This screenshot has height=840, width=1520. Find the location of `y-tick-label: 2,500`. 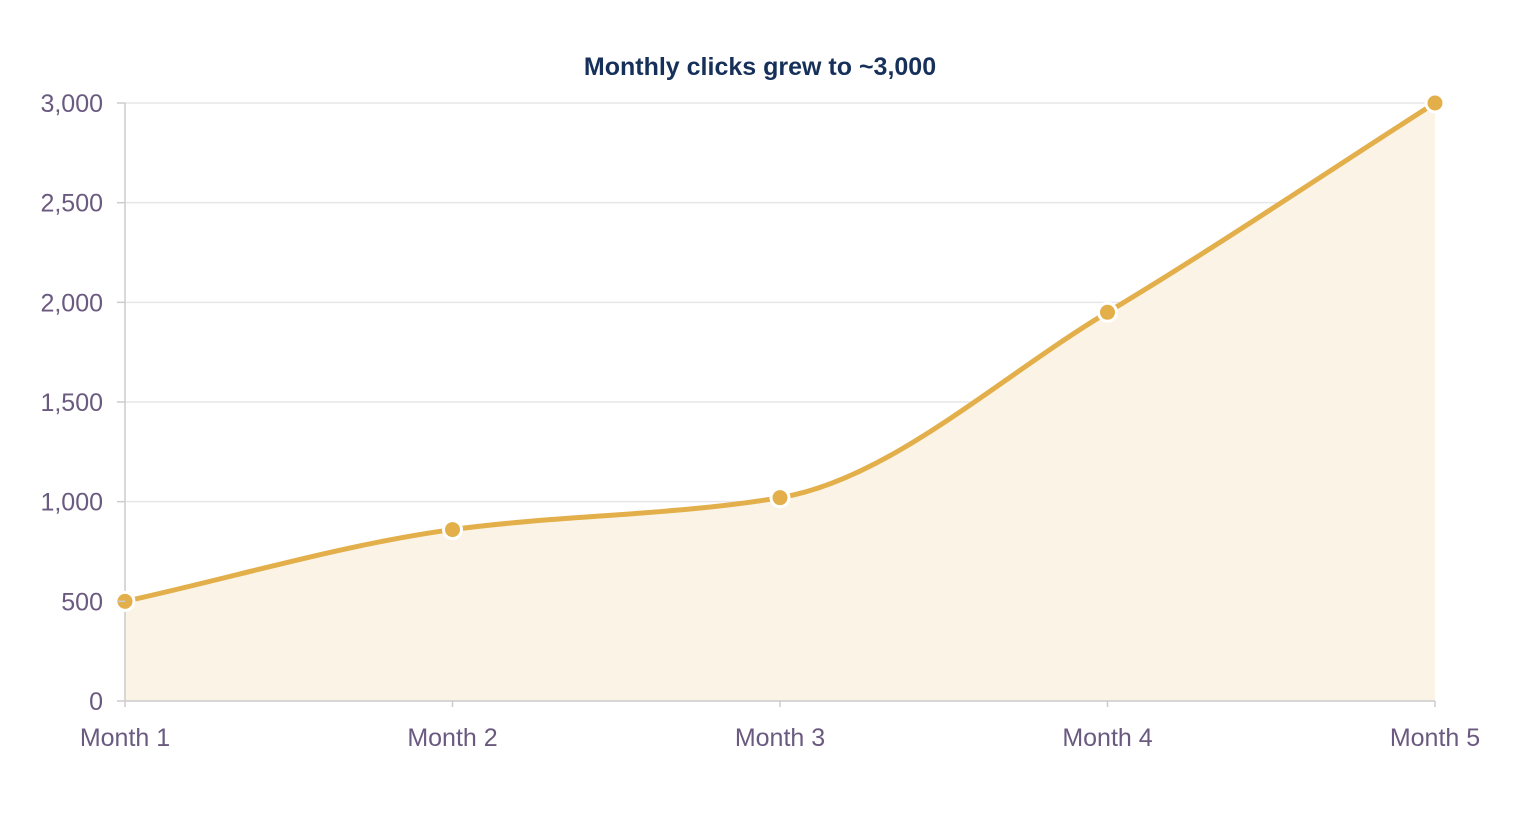

y-tick-label: 2,500 is located at coordinates (71, 204).